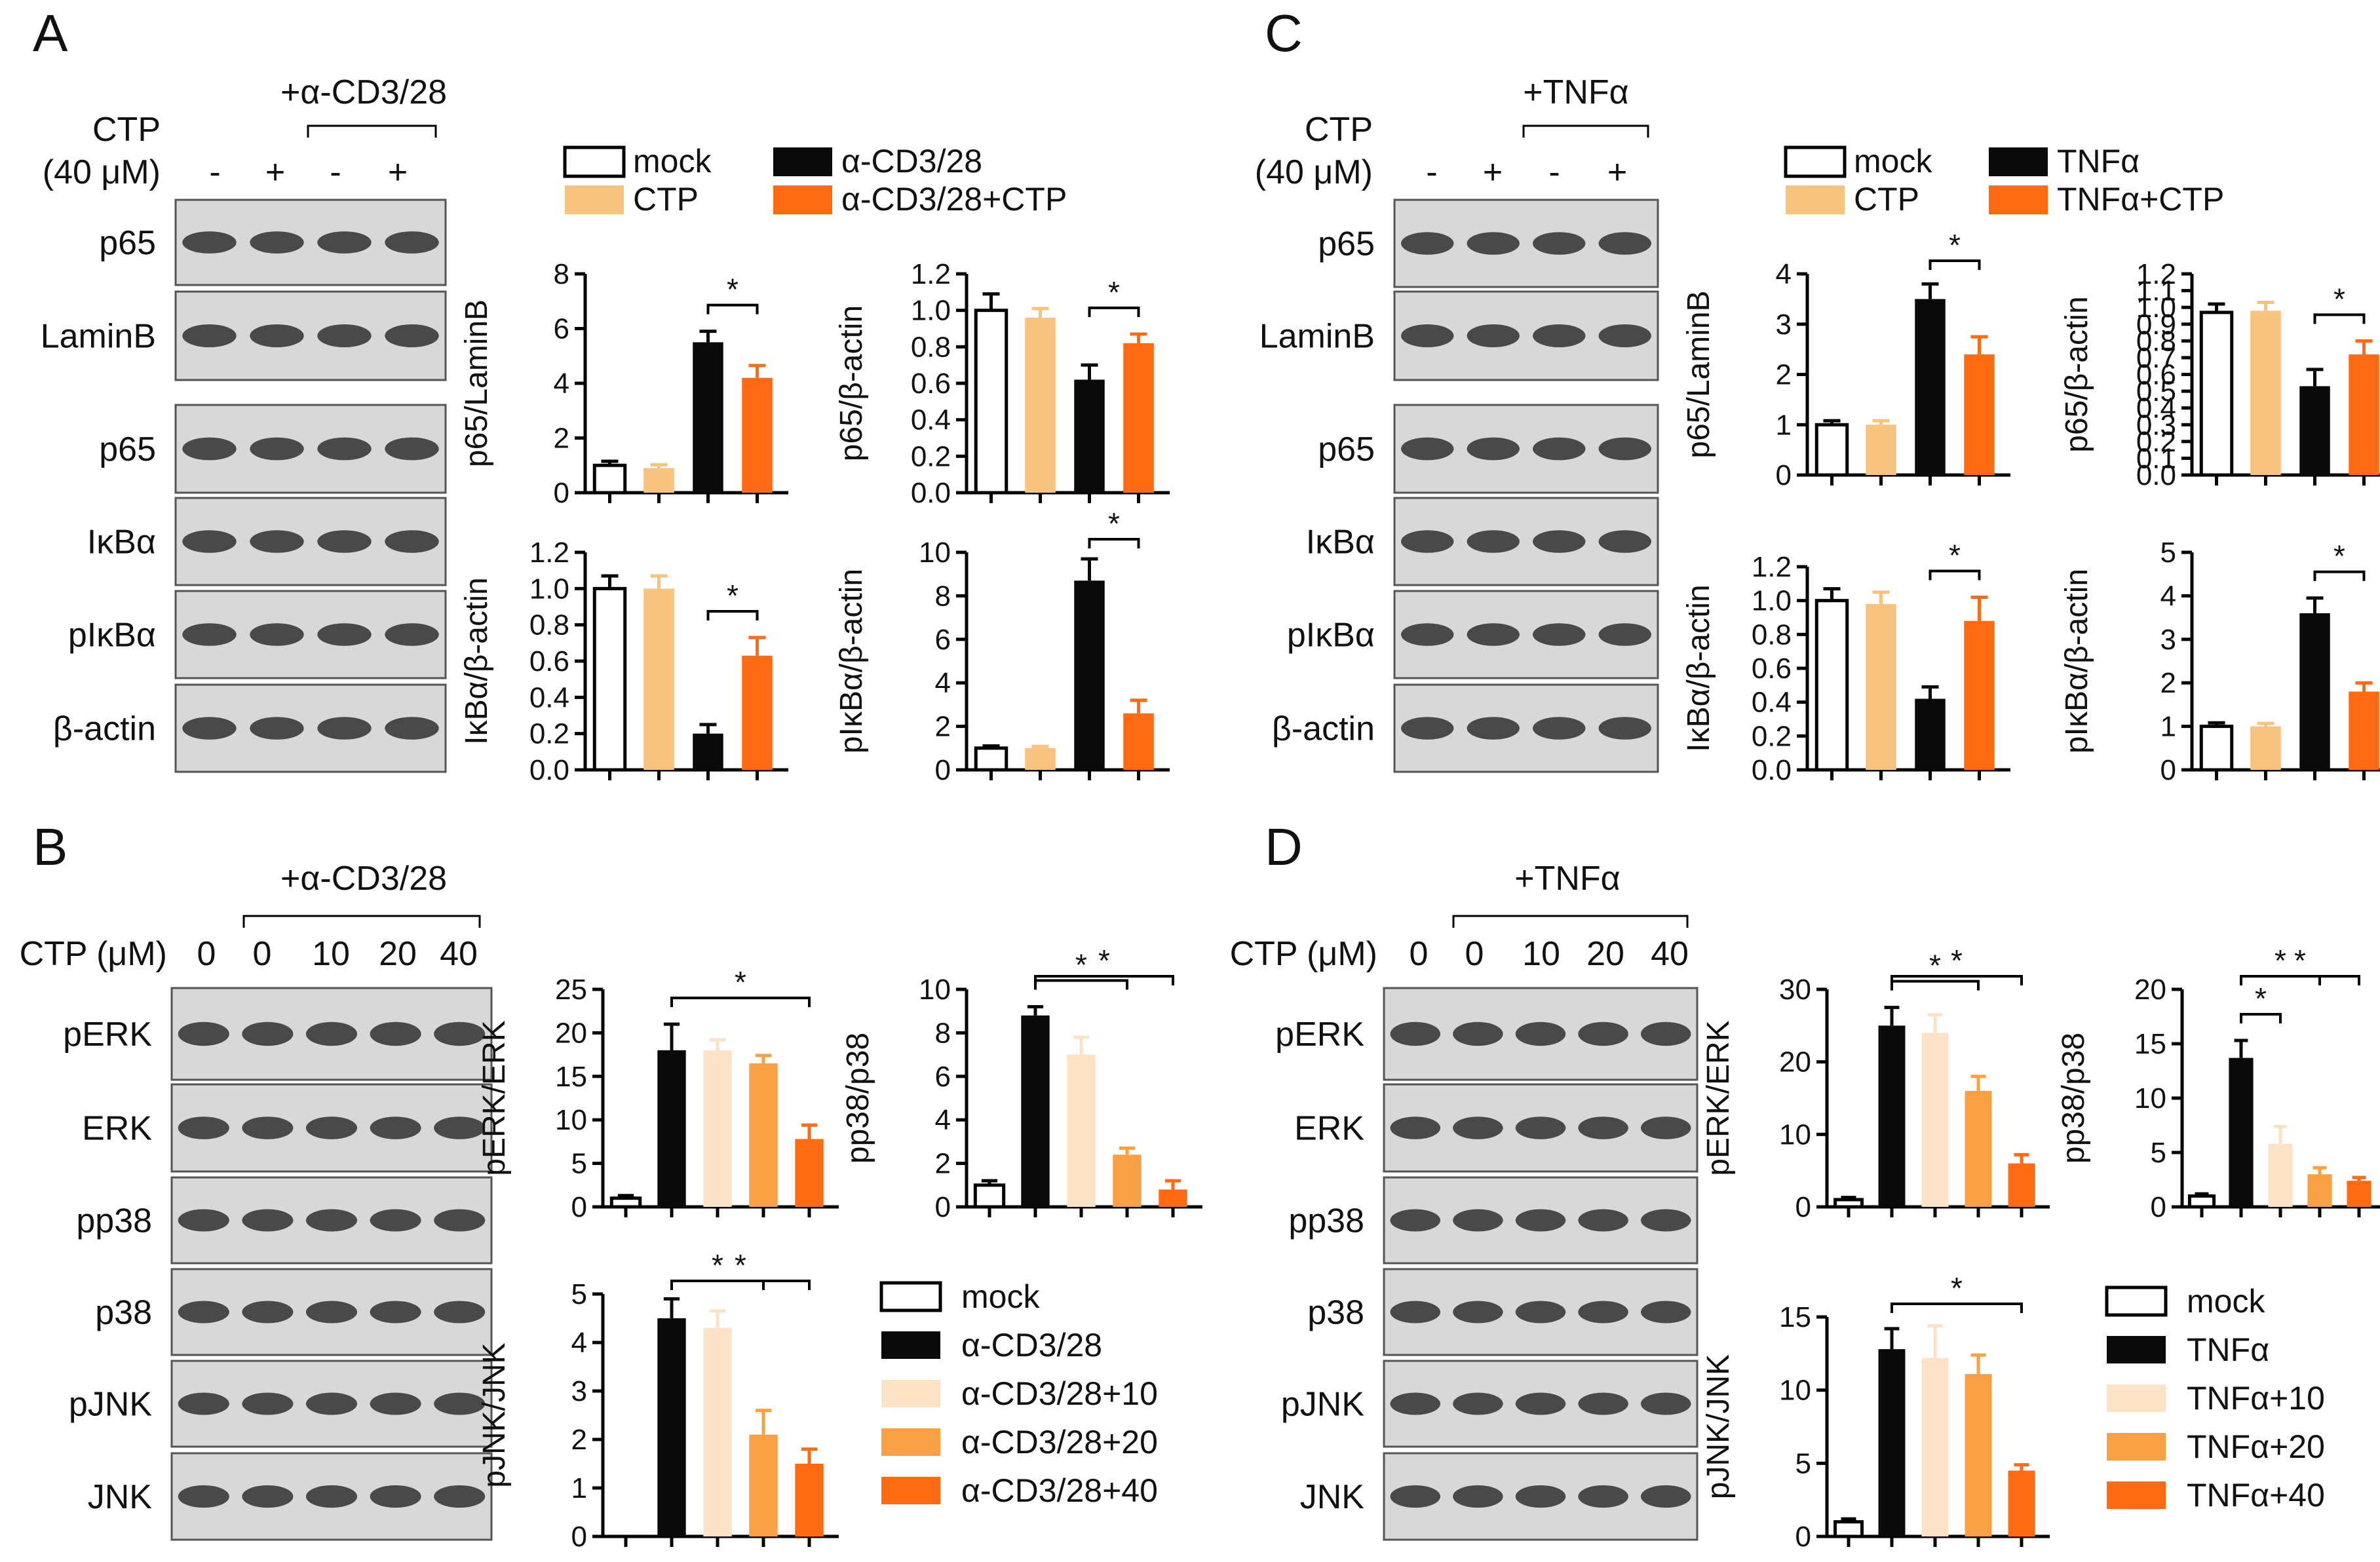  Describe the element at coordinates (658, 1401) in the screenshot. I see `chart-B3: 0 1 2 3 4 5 pJNK/JNK * *` at that location.